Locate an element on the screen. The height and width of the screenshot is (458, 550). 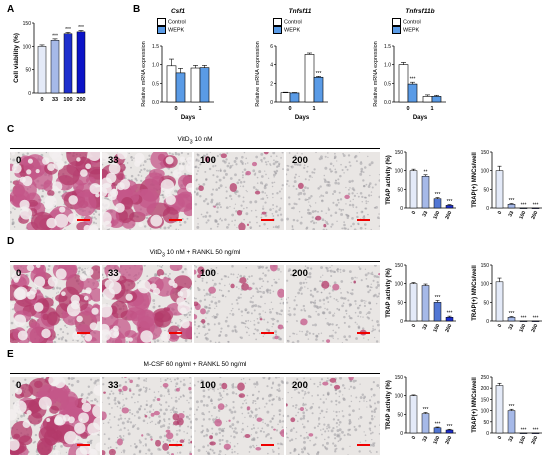
x-tick-label: 200 is located at coordinates (448, 328).